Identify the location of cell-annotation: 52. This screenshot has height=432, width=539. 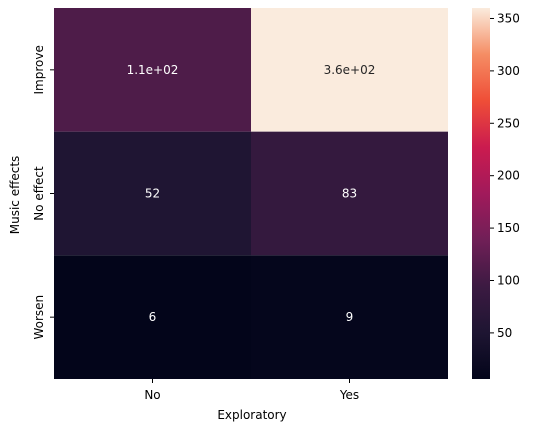
(152, 194).